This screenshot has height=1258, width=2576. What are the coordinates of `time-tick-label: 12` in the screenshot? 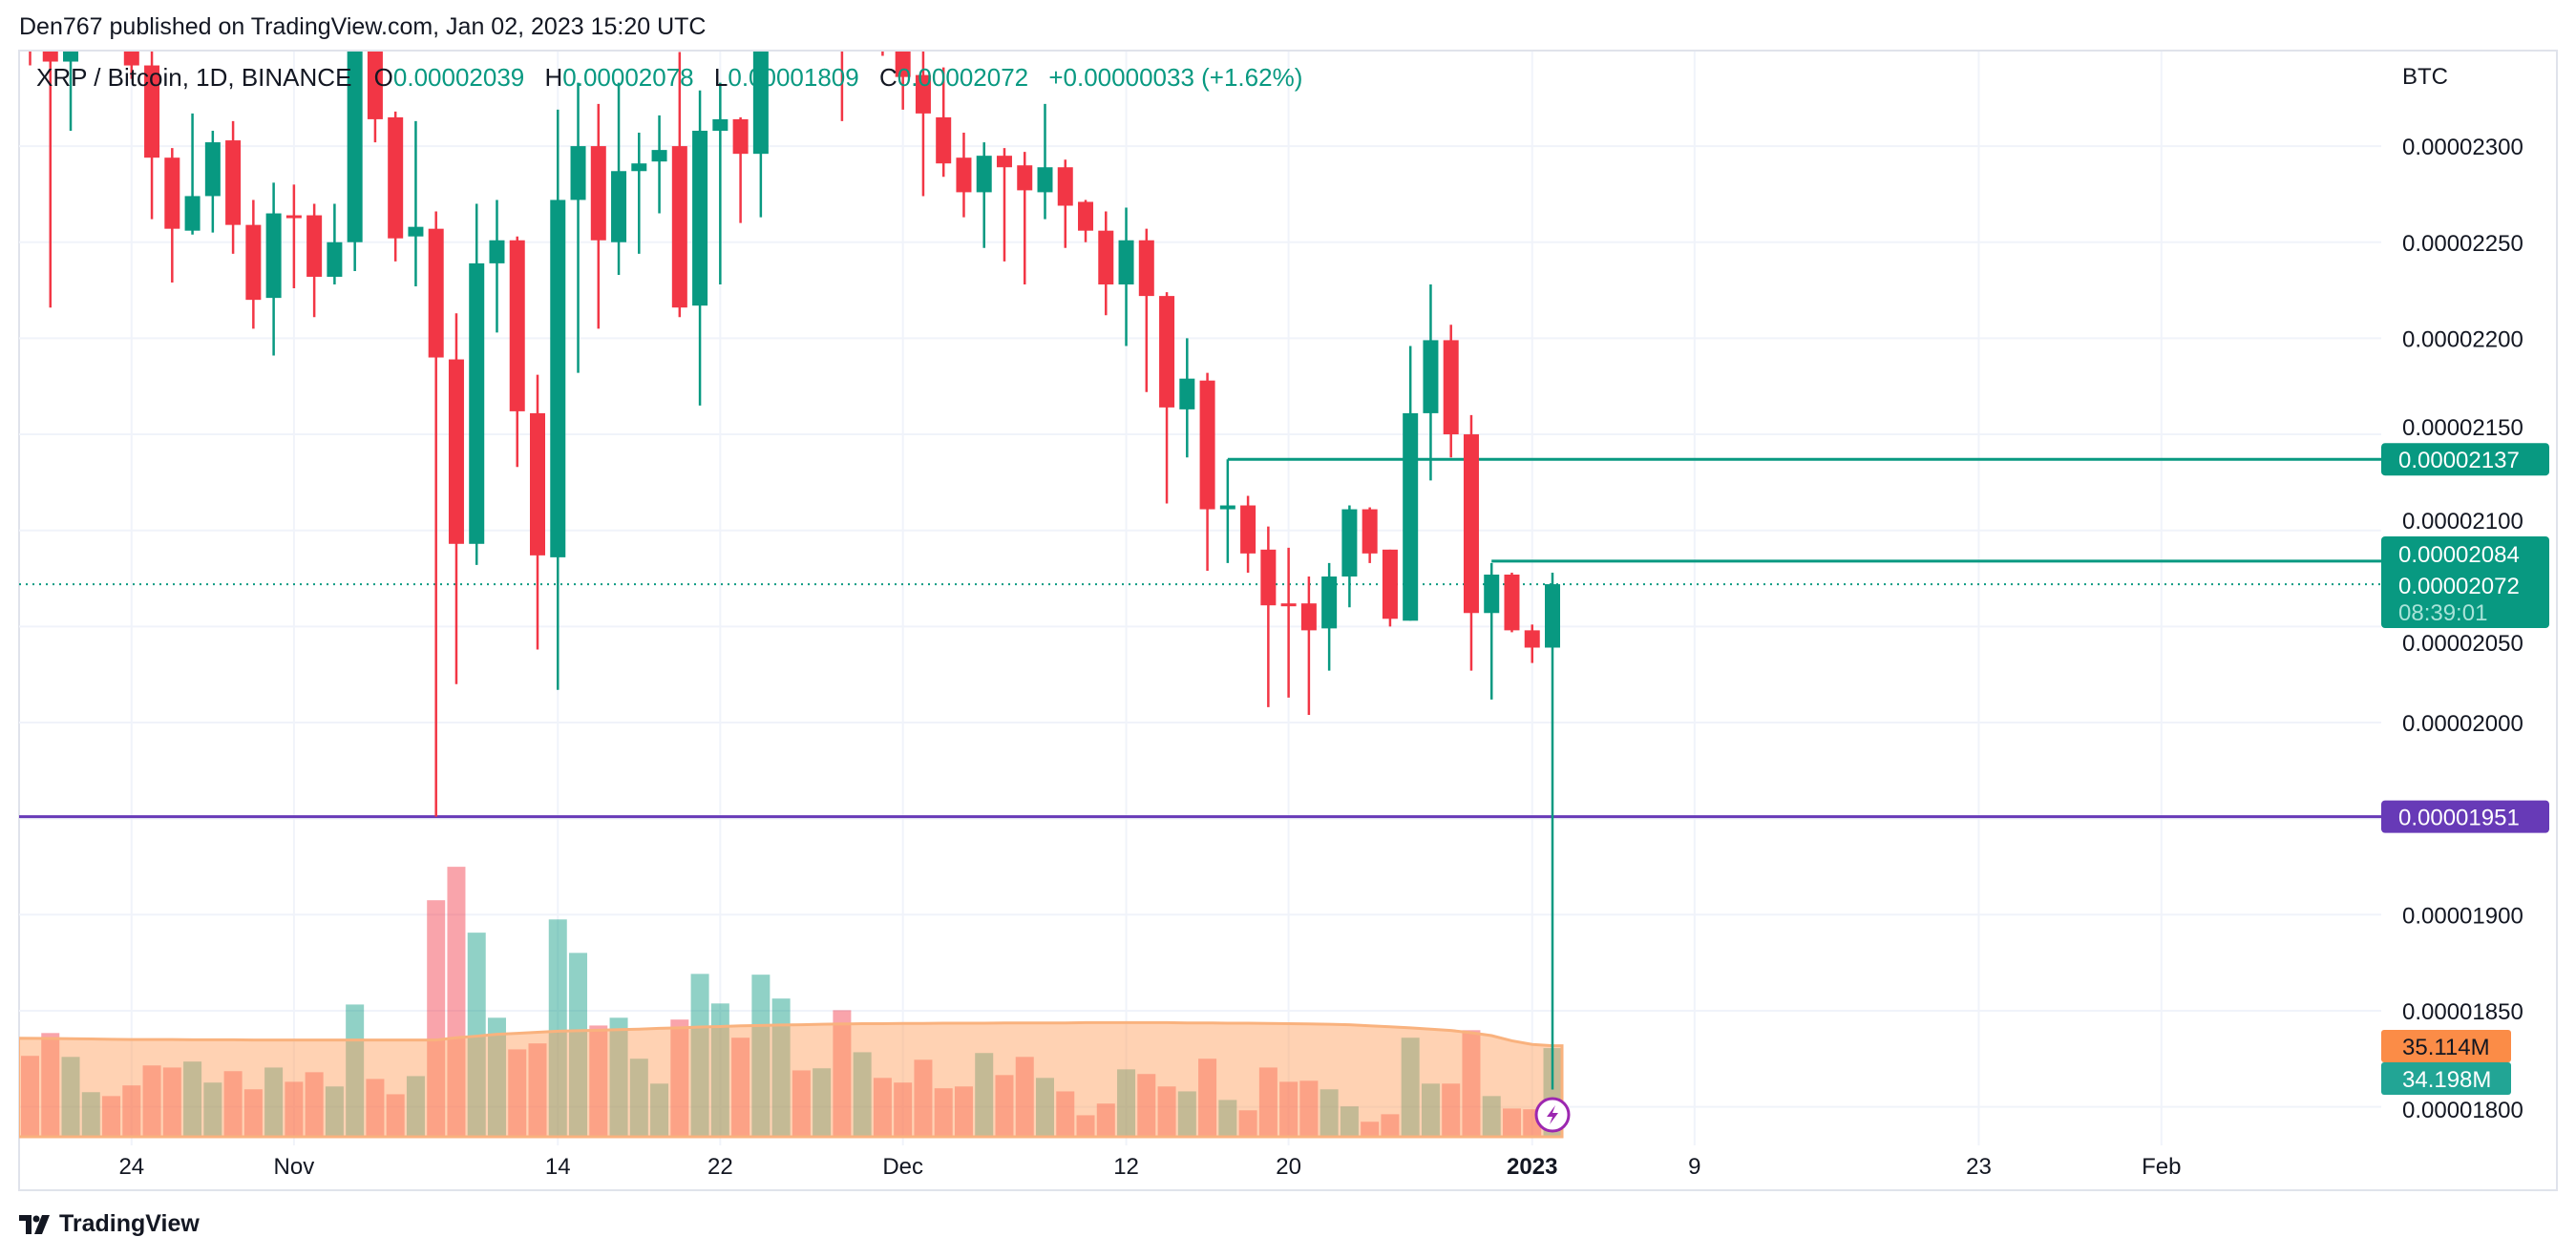 It's located at (1126, 1167).